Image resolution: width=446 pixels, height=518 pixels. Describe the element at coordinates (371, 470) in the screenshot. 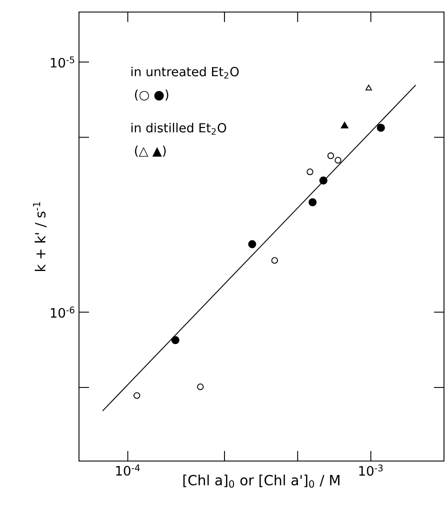

I see `x-tick-label: 10$^{-3}$` at that location.